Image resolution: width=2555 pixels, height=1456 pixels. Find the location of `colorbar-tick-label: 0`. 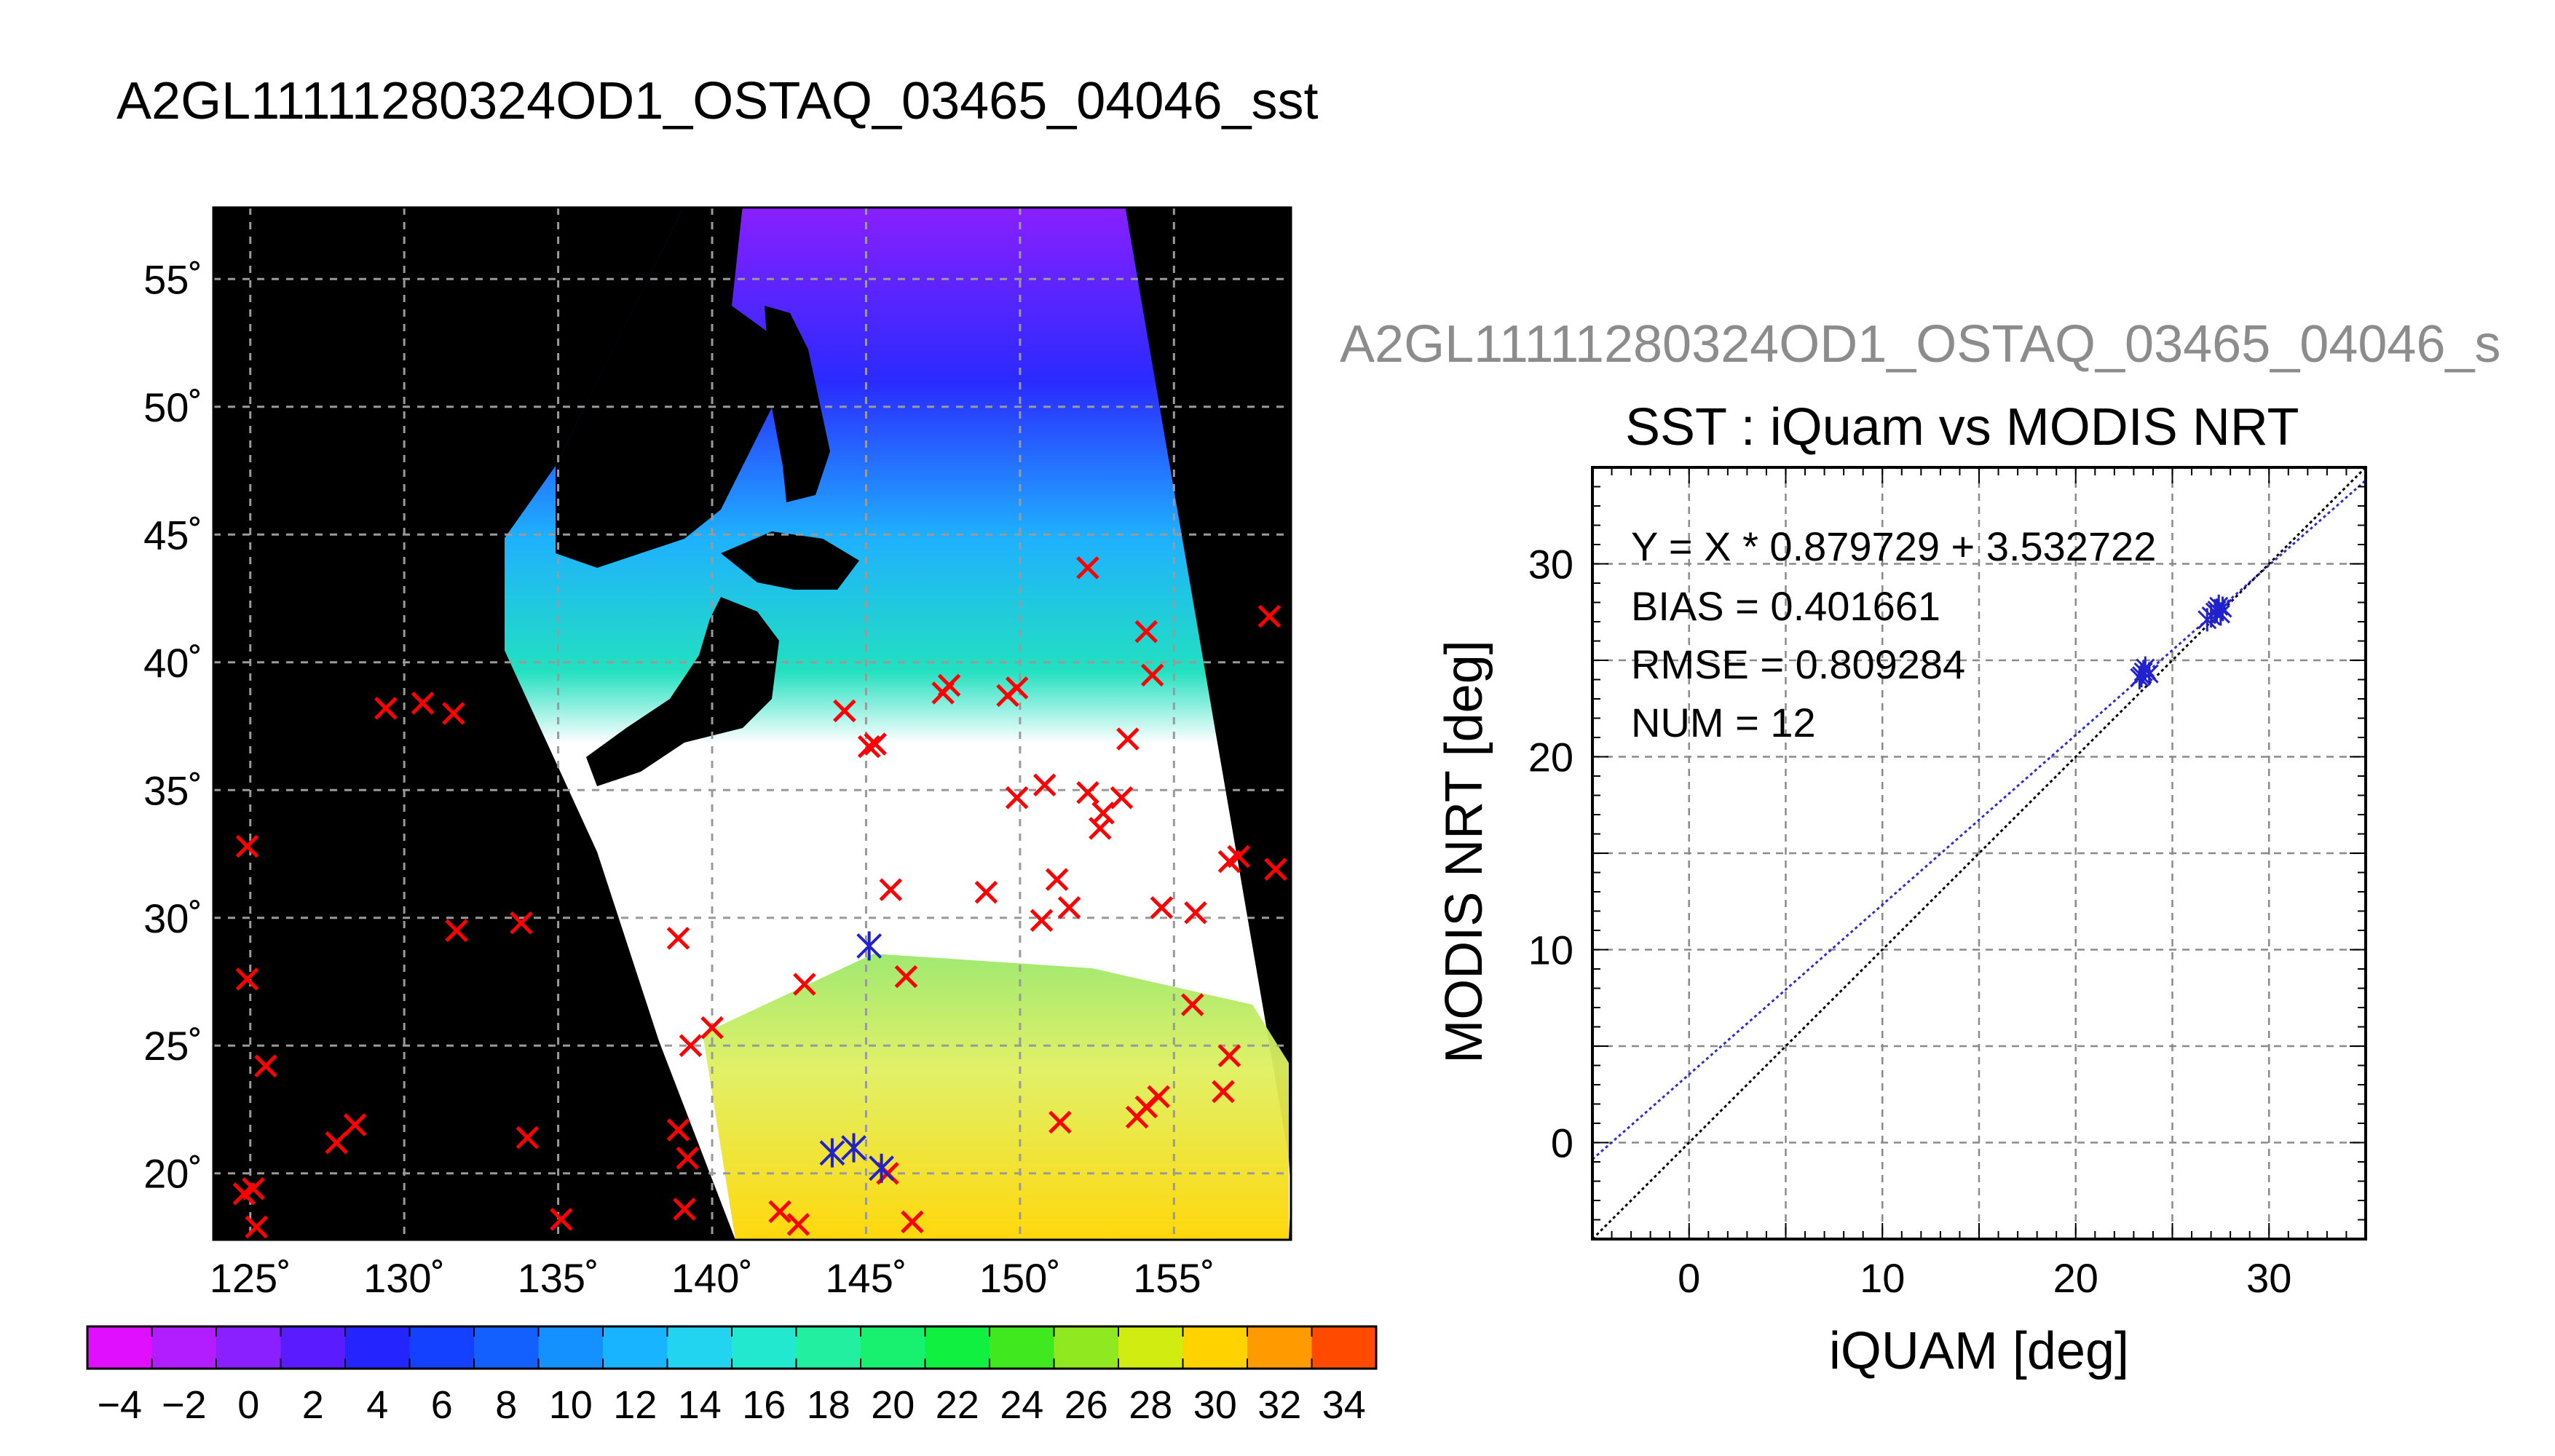

colorbar-tick-label: 0 is located at coordinates (248, 1405).